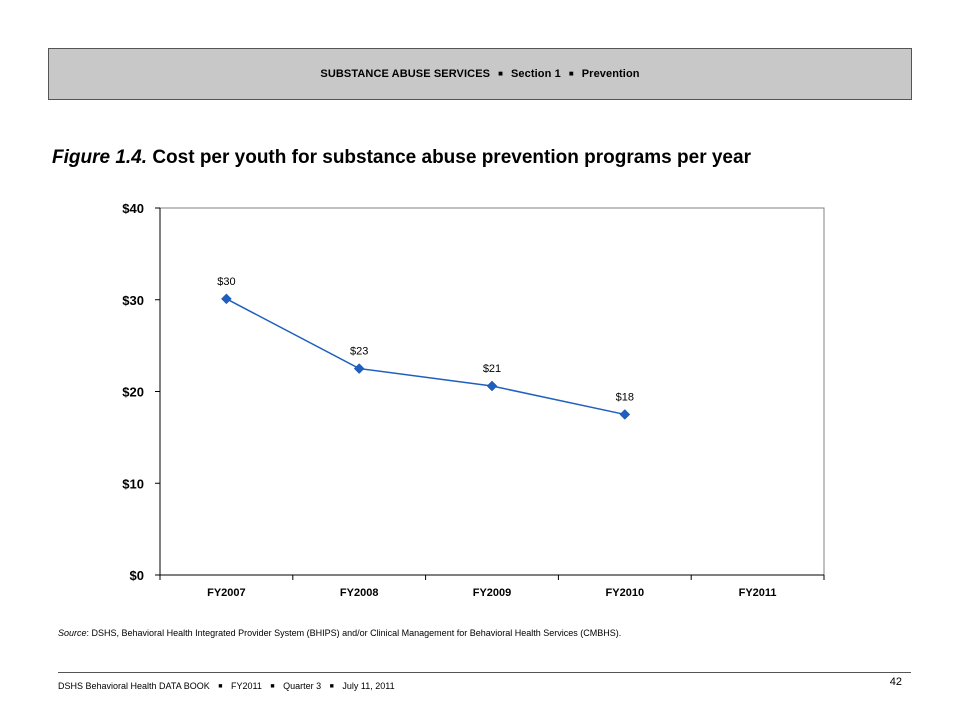 The width and height of the screenshot is (960, 720). Describe the element at coordinates (359, 352) in the screenshot. I see `data-label: $23` at that location.